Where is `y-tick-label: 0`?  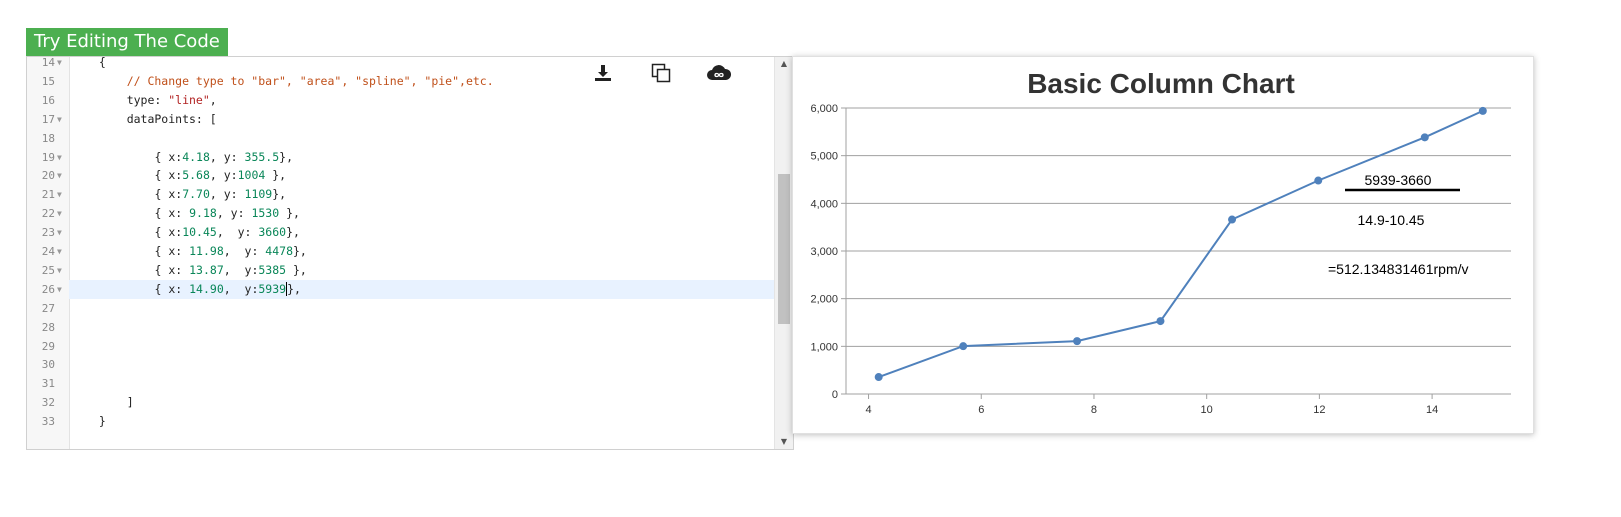 y-tick-label: 0 is located at coordinates (835, 395).